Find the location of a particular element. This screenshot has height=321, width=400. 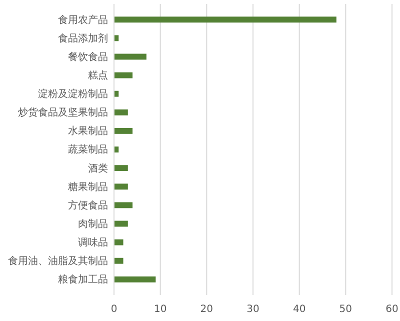

x-tick-label: 50 is located at coordinates (345, 310).